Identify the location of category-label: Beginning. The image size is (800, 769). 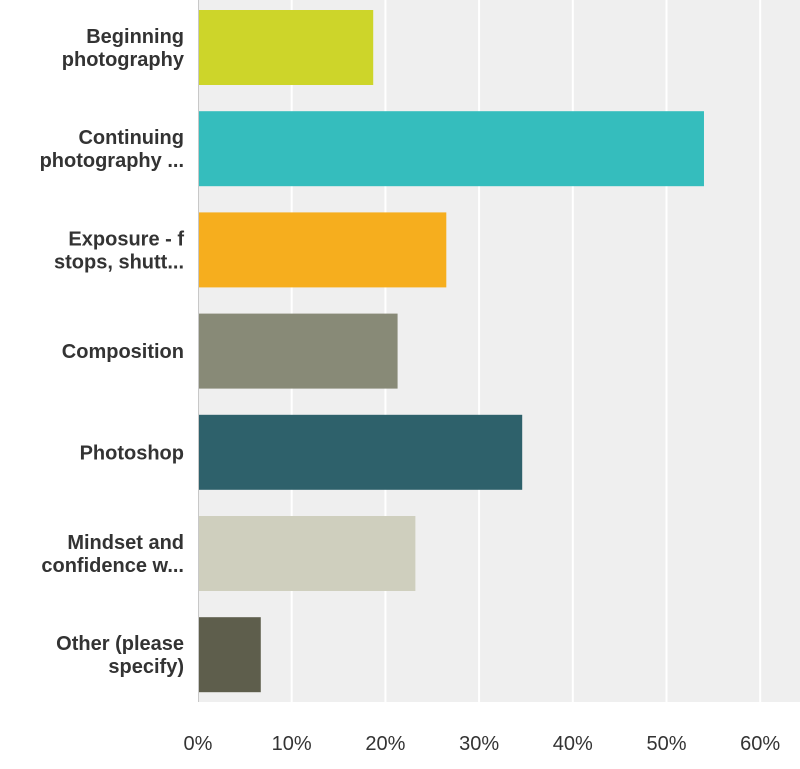
(135, 37).